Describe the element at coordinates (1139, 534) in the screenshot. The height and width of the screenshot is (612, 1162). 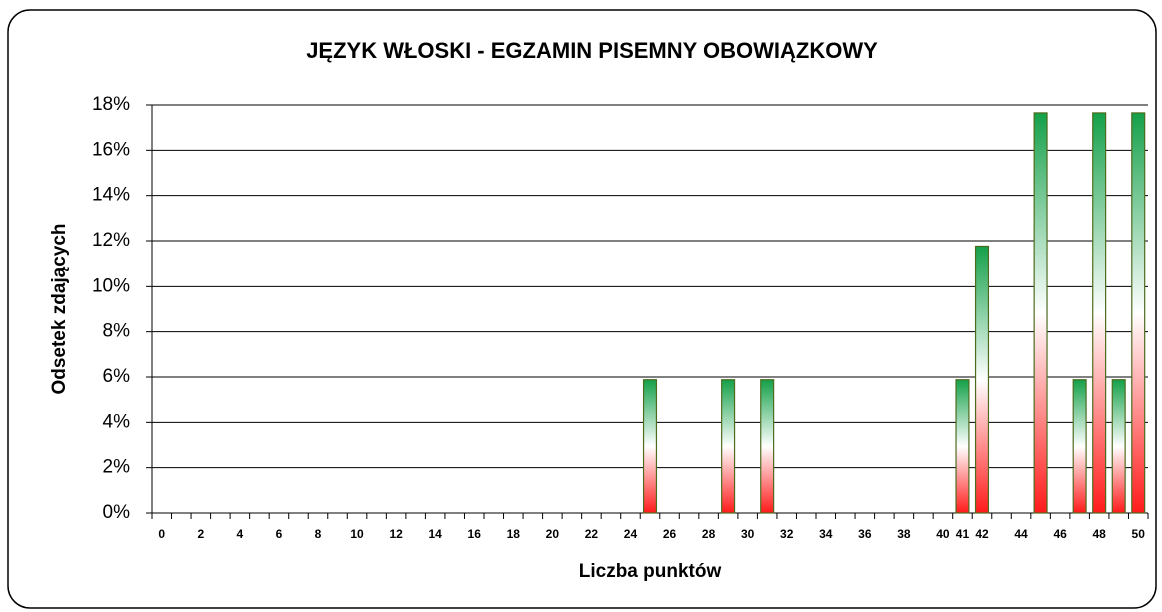
I see `x-tick-label: 50` at that location.